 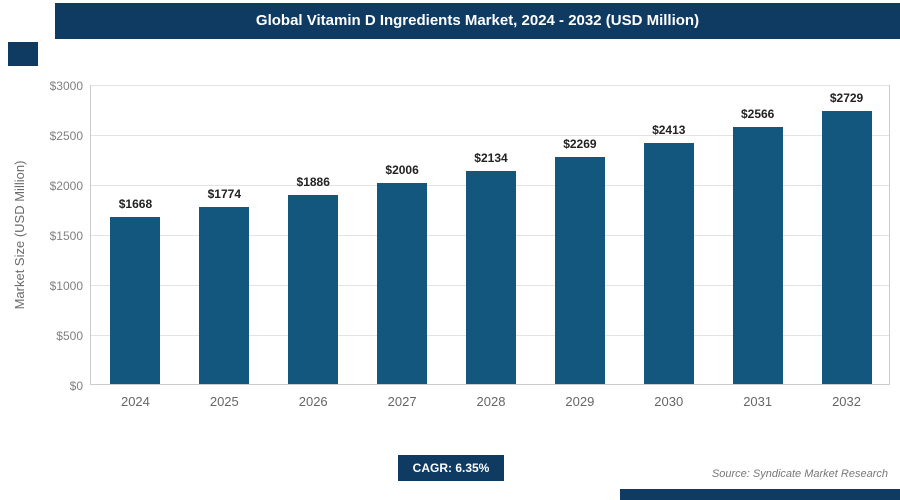 I want to click on source-note: Source: Syndicate Market Research, so click(x=799, y=474).